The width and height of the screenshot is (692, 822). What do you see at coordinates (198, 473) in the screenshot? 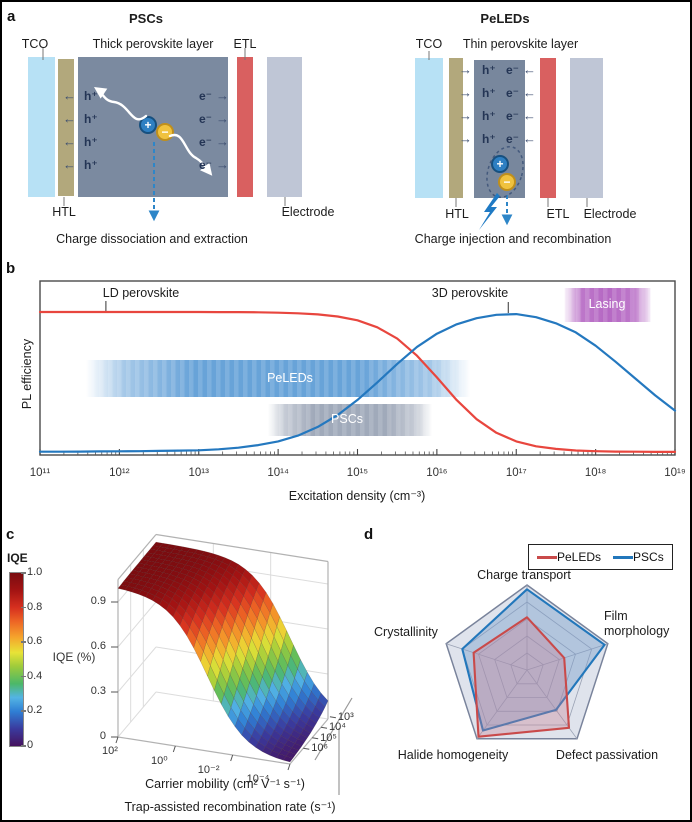
I see `x-tick-label: 10¹³` at bounding box center [198, 473].